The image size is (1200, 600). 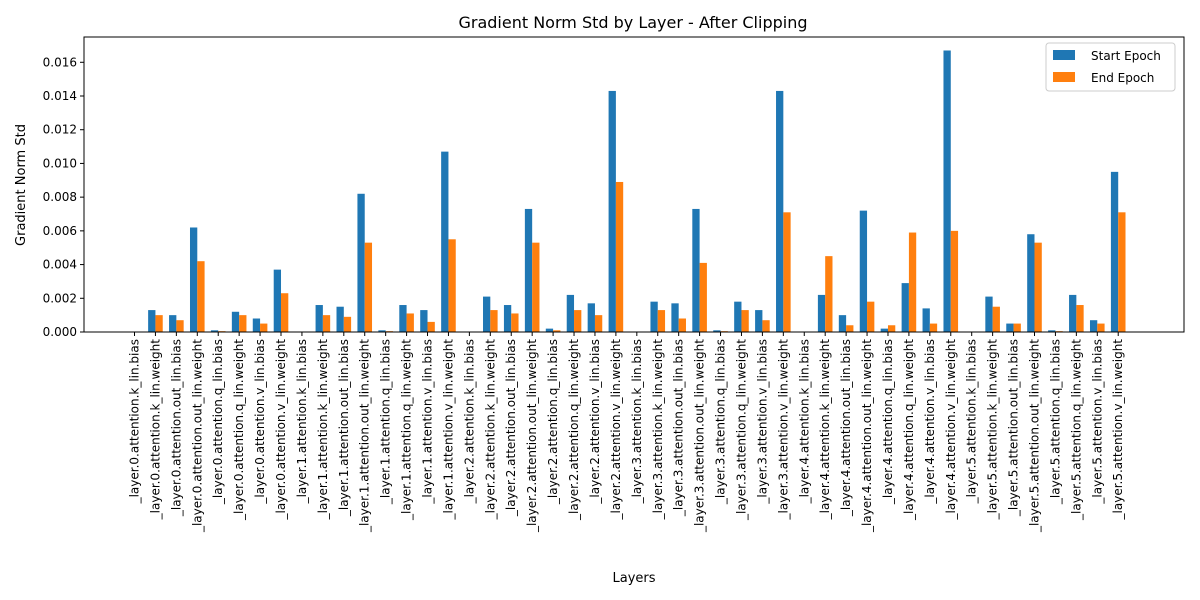 What do you see at coordinates (60, 298) in the screenshot?
I see `y-tick-label-1: 0.002` at bounding box center [60, 298].